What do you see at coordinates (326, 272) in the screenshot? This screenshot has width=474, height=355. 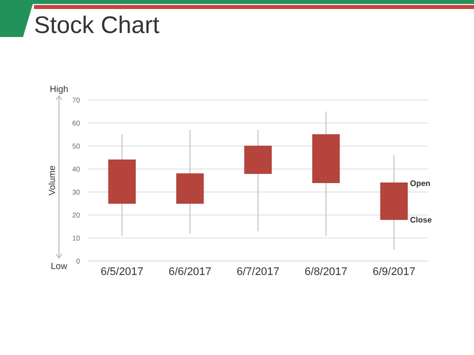 I see `x-tick-label: 6/8/2017` at bounding box center [326, 272].